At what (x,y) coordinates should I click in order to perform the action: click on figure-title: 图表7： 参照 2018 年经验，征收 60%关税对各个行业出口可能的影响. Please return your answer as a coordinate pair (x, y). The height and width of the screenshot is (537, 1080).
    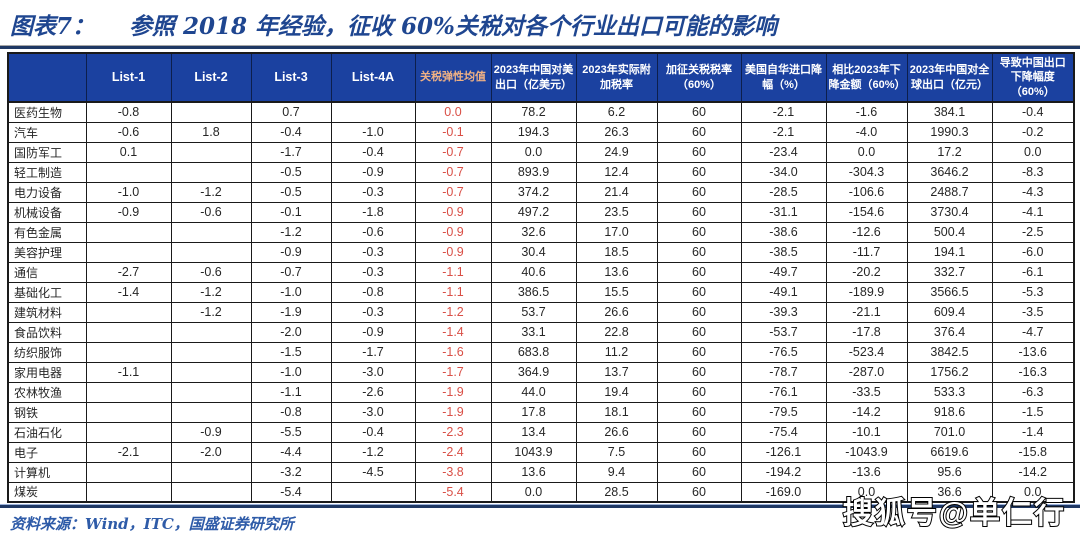
    Looking at the image, I should click on (540, 20).